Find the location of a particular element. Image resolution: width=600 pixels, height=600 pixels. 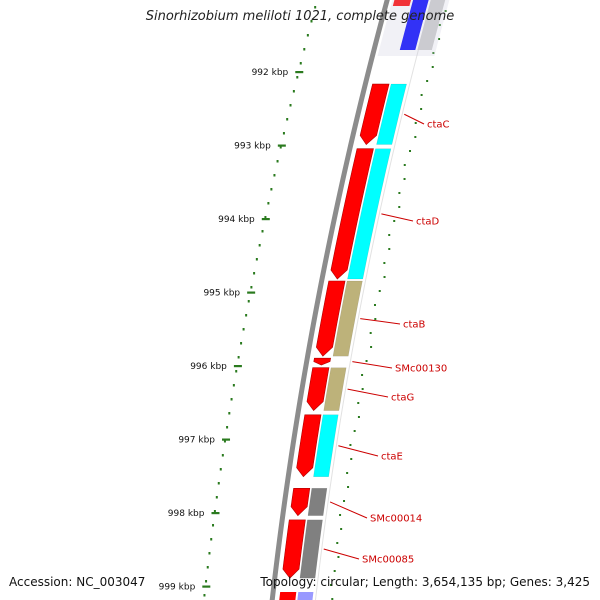

gene-band-SMc00085 is located at coordinates (311, 549).